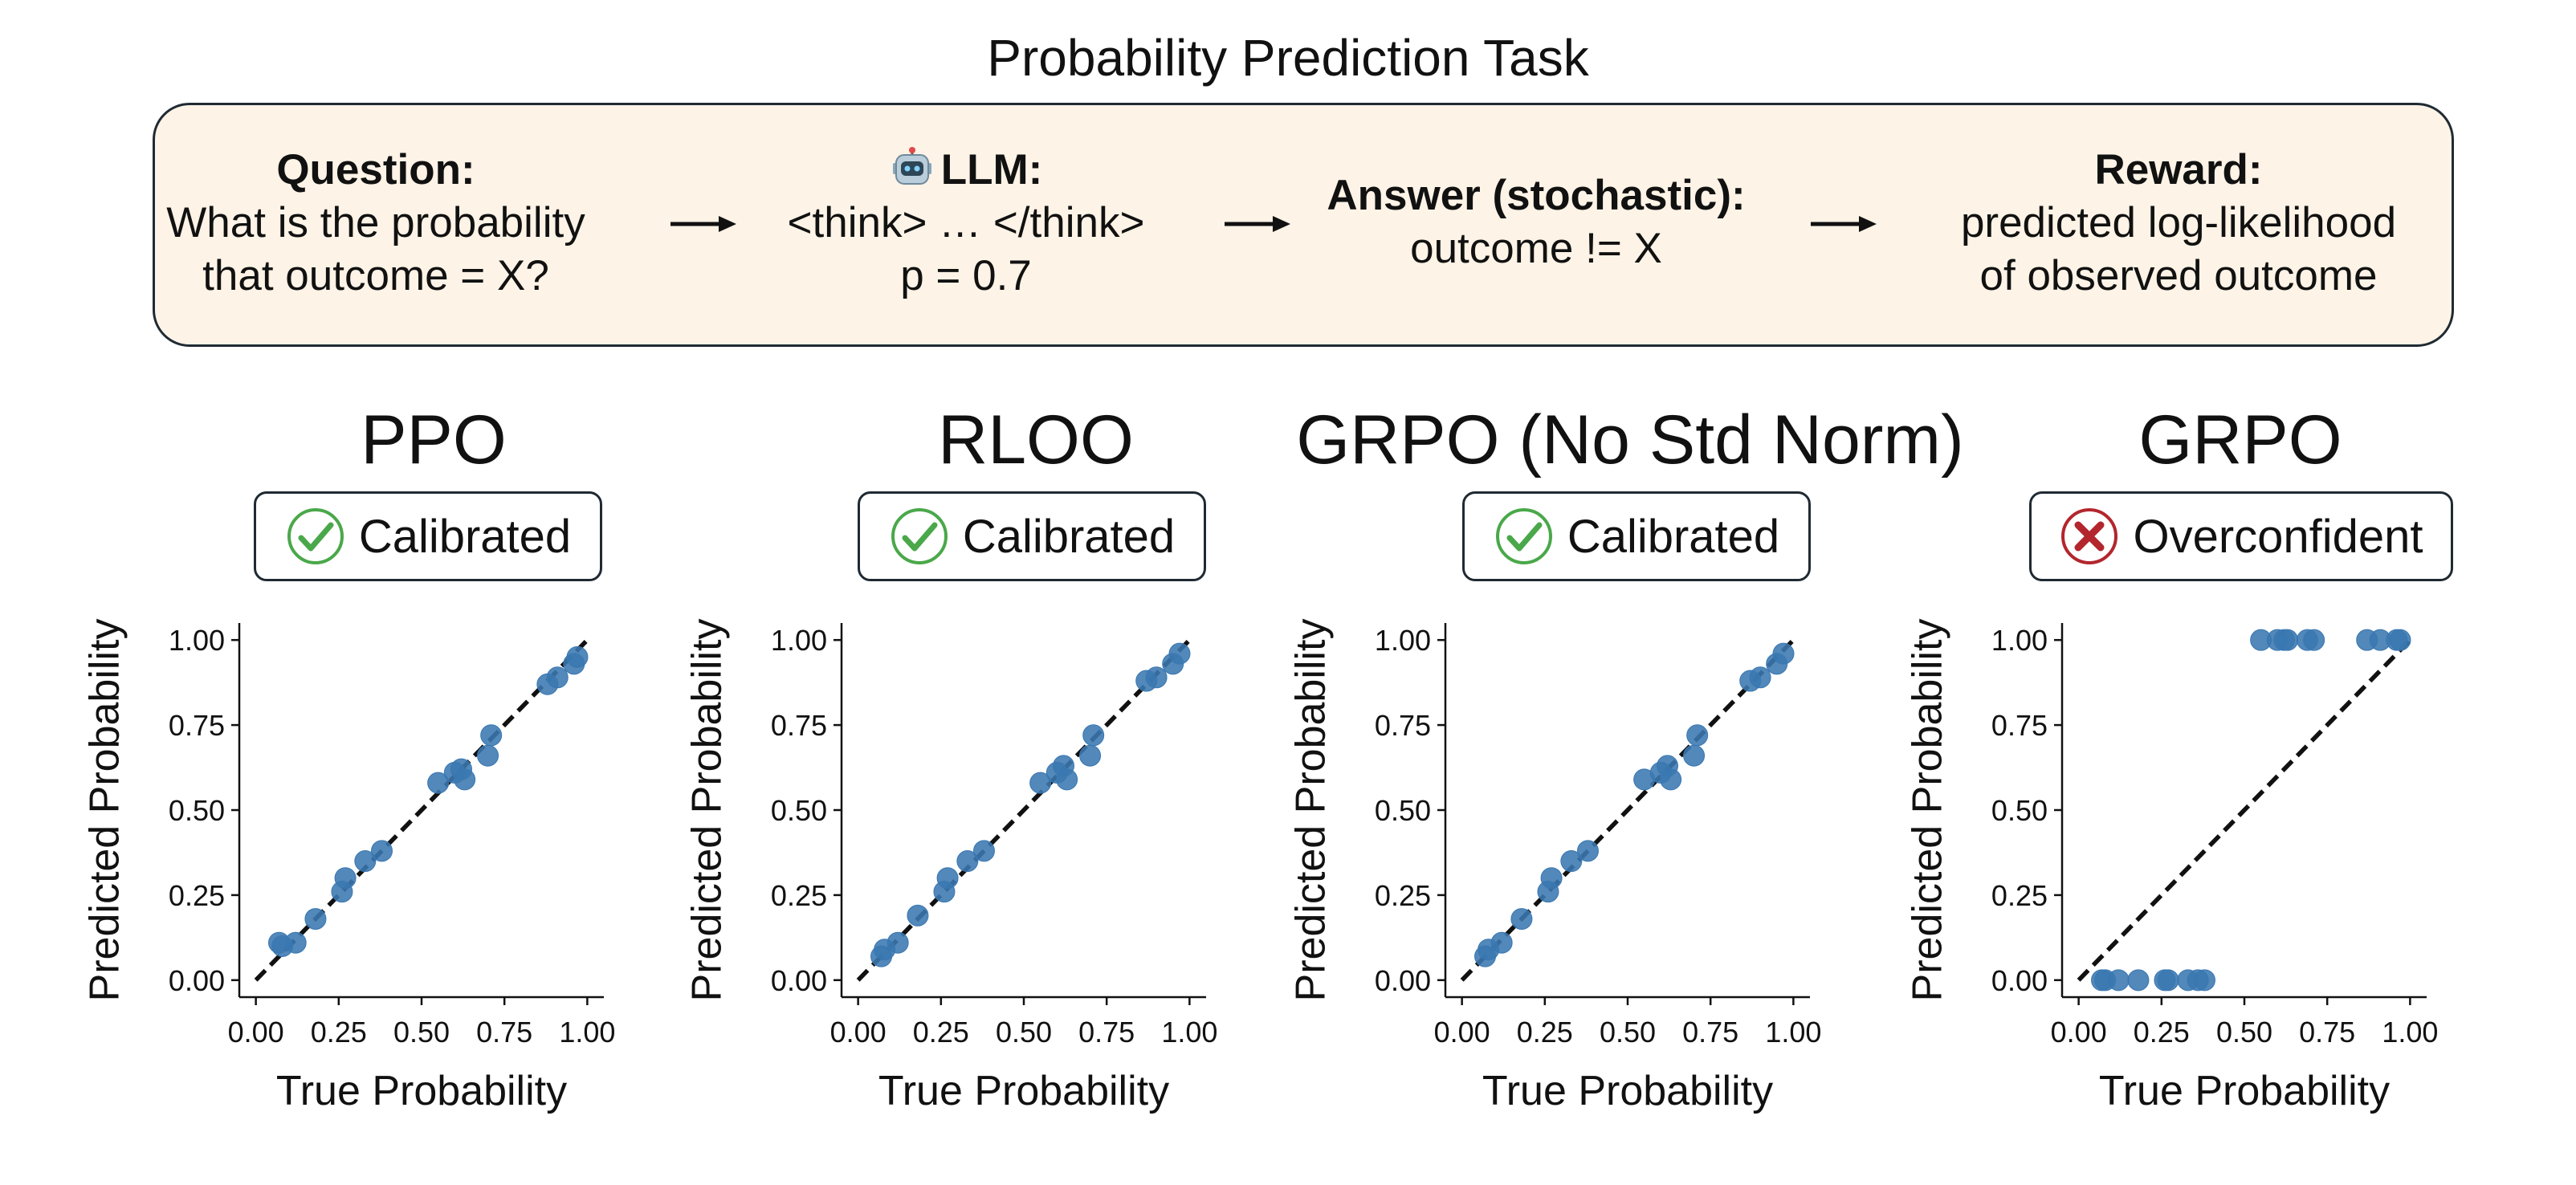 The width and height of the screenshot is (2576, 1185). I want to click on answer-header: Answer (stochastic):, so click(1536, 195).